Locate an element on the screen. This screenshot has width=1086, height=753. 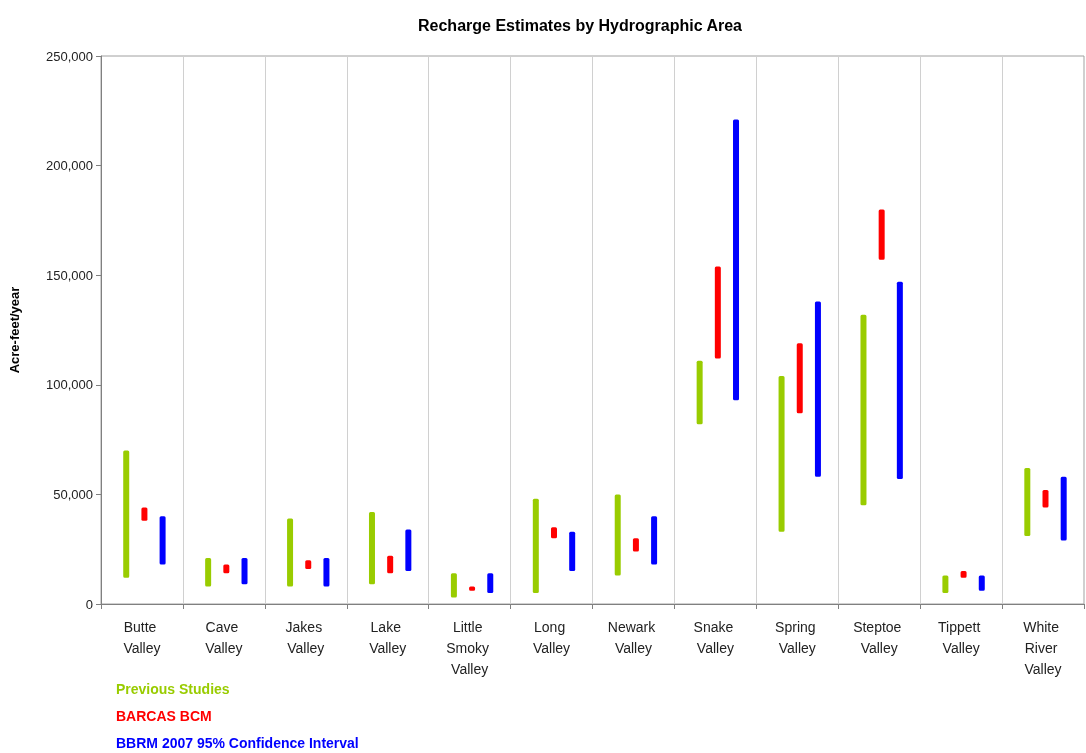
x-tick-label: Steptoe Valley is located at coordinates (879, 637).